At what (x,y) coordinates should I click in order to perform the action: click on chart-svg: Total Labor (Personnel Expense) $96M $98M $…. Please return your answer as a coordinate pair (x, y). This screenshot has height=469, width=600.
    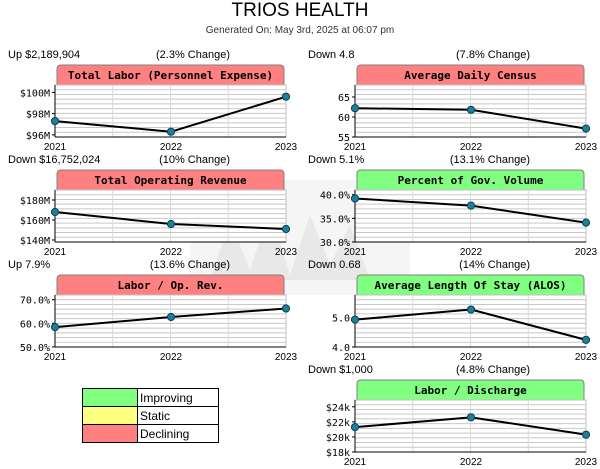
    Looking at the image, I should click on (159, 108).